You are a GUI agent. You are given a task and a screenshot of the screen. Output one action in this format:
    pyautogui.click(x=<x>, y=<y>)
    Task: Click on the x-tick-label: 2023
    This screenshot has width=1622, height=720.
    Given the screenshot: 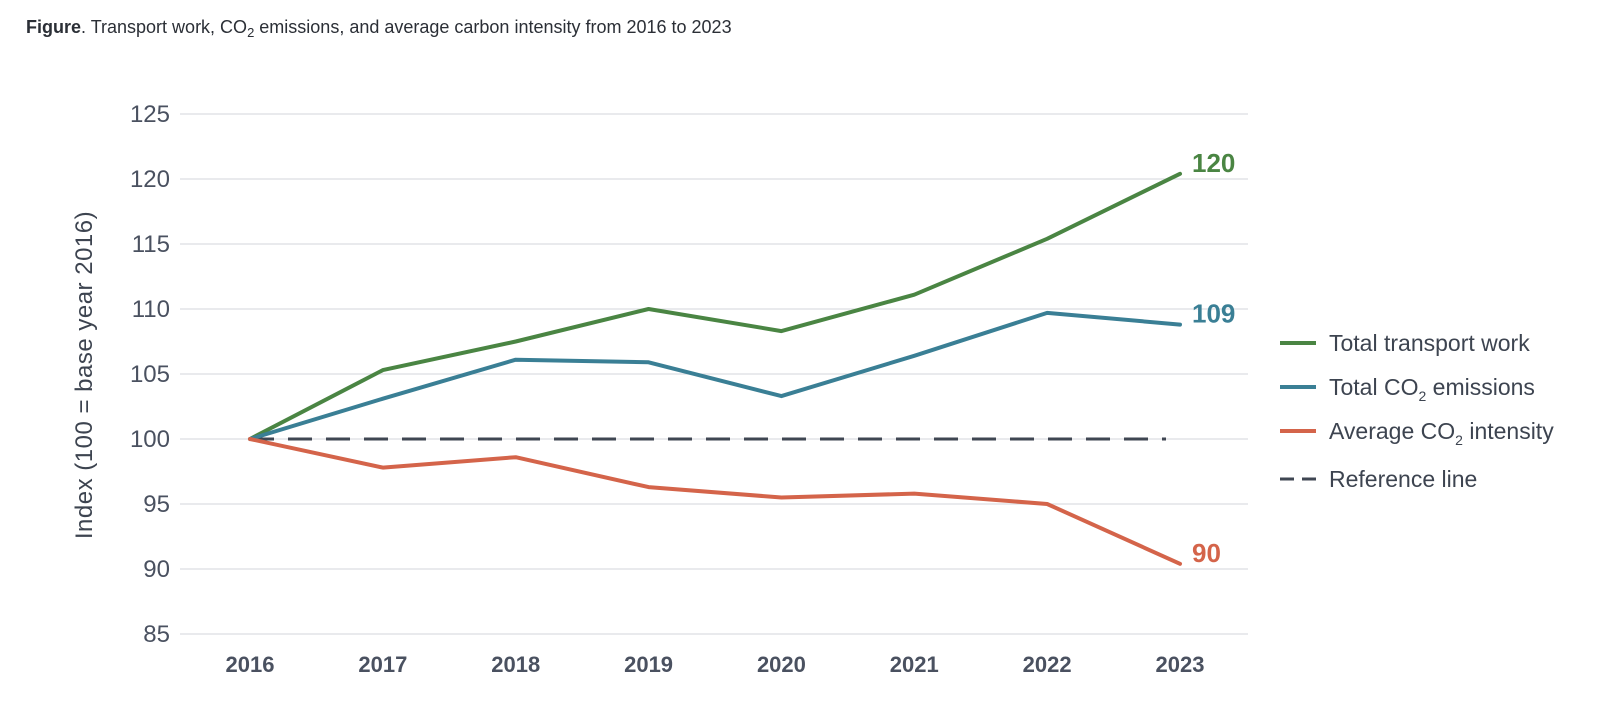 What is the action you would take?
    pyautogui.click(x=1180, y=664)
    